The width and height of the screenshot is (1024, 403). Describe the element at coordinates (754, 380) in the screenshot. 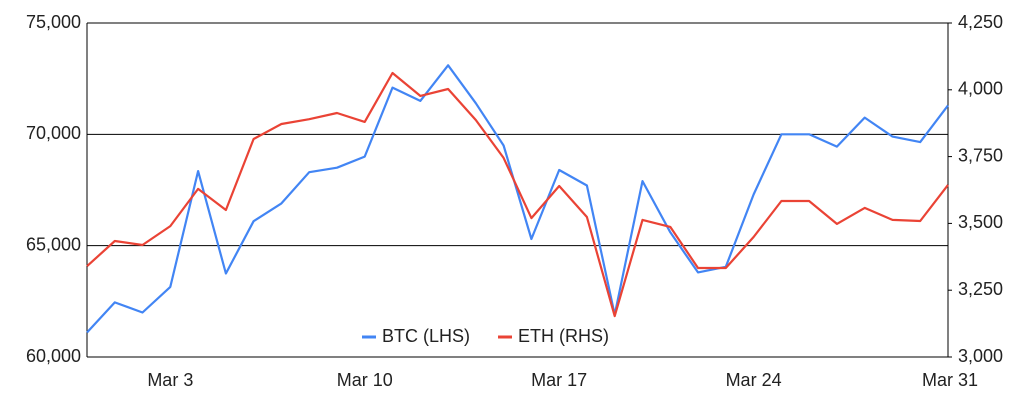

I see `x-tick-label: Mar 24` at that location.